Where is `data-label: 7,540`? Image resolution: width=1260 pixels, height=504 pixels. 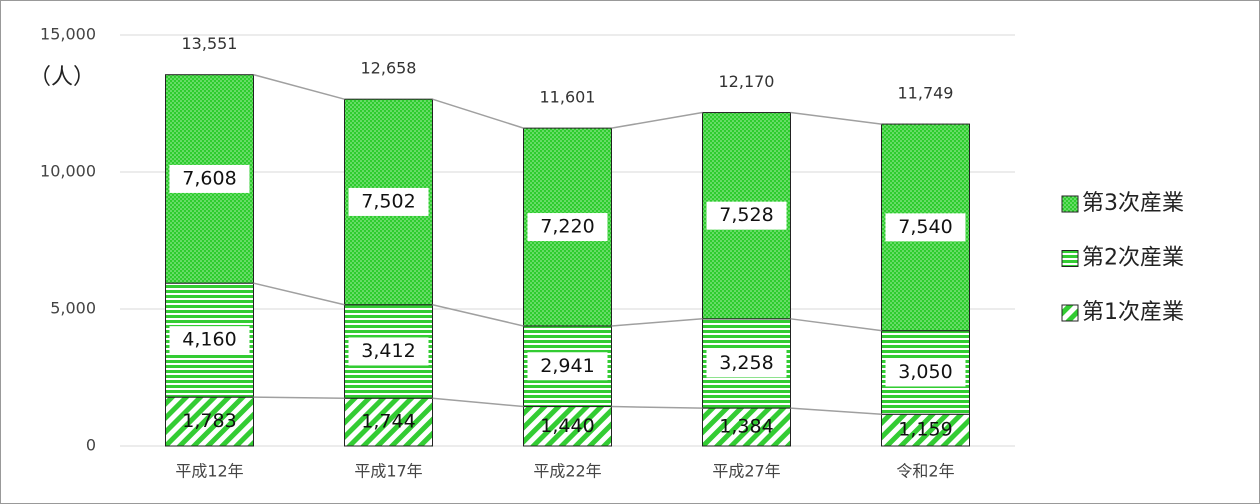
data-label: 7,540 is located at coordinates (925, 227).